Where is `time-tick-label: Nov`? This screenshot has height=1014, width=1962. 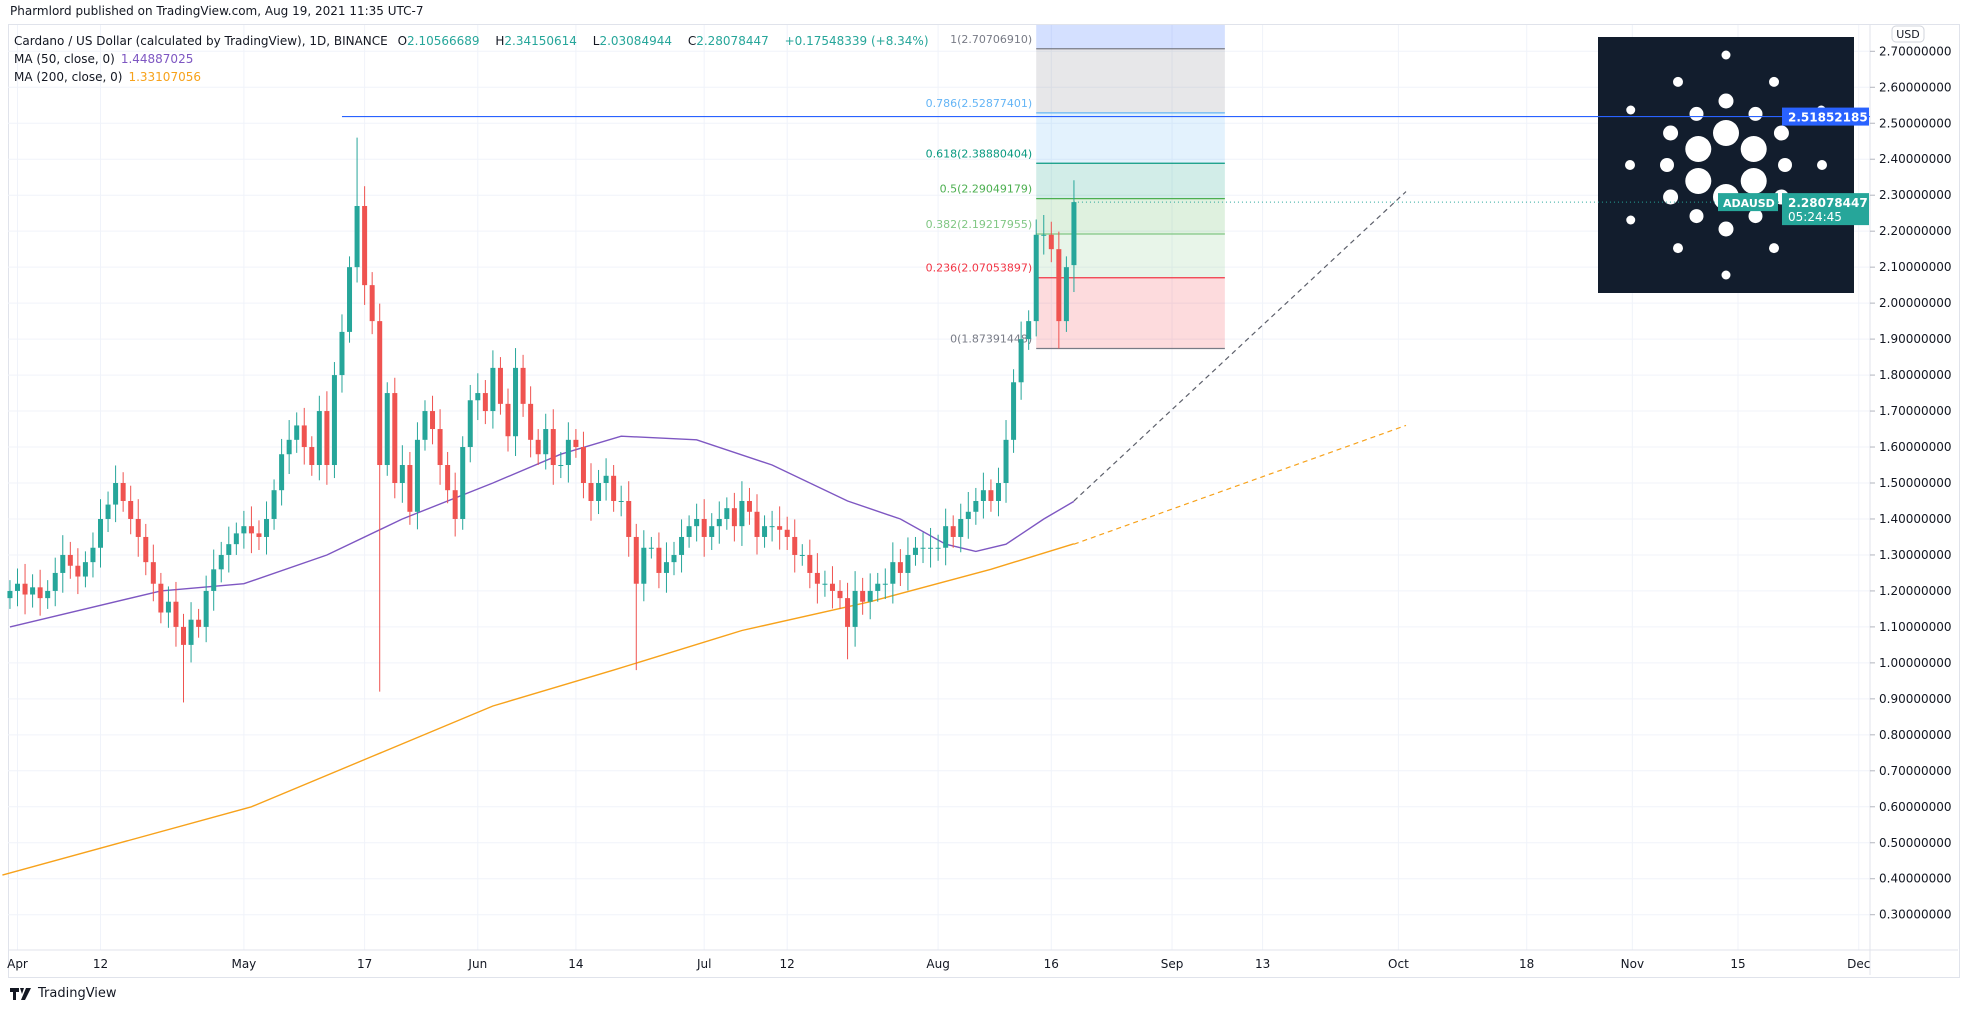 time-tick-label: Nov is located at coordinates (1632, 964).